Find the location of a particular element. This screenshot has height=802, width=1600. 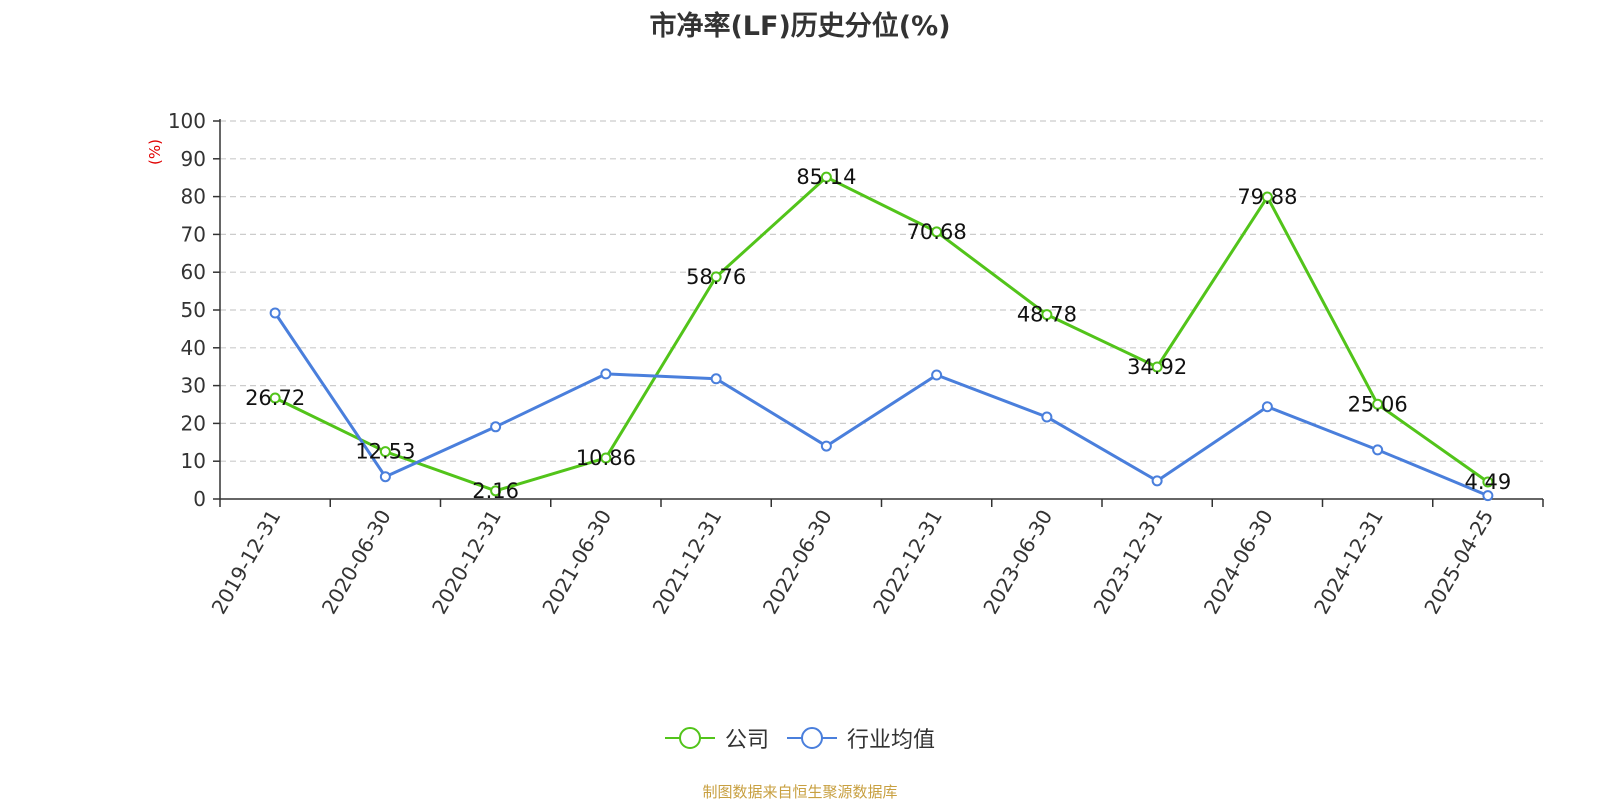

y-tick-label: 0 is located at coordinates (199, 499).